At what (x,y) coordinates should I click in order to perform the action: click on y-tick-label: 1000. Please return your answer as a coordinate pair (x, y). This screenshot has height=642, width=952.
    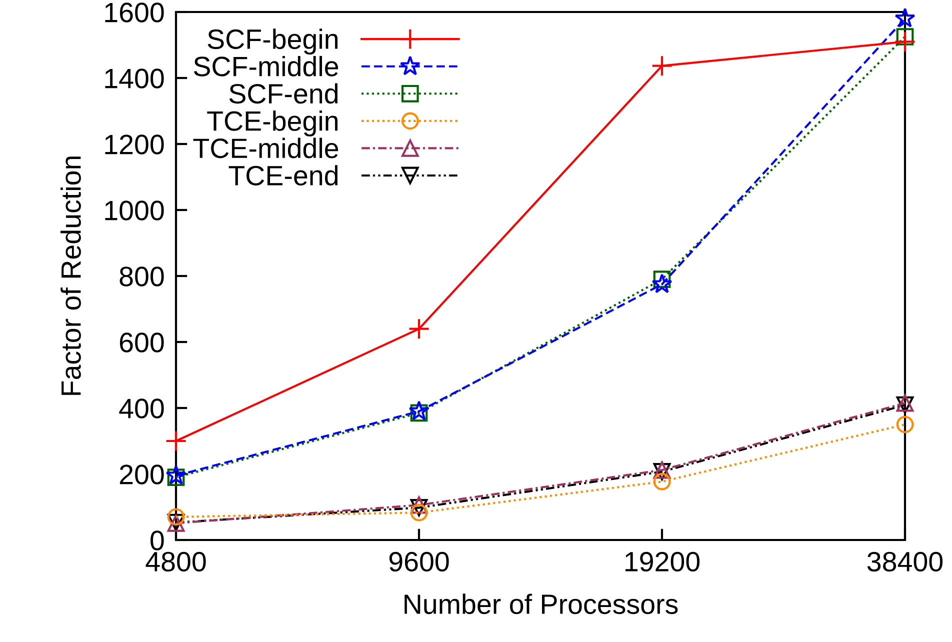
    Looking at the image, I should click on (134, 210).